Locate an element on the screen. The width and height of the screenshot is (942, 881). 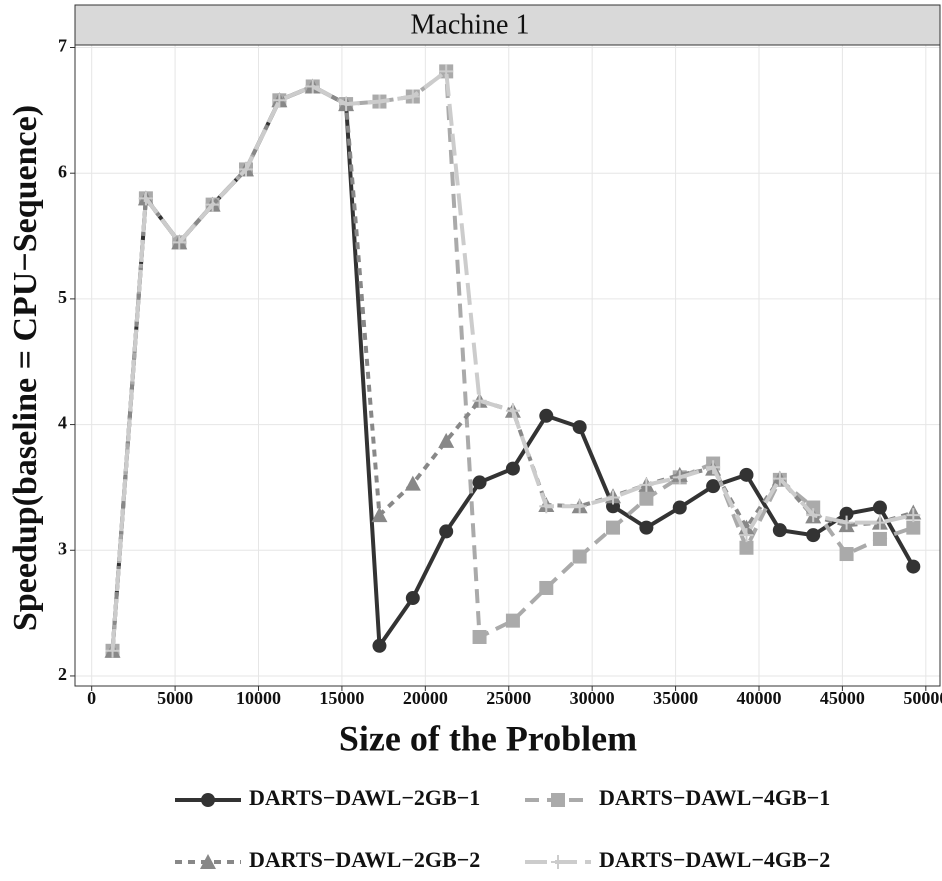
y-tick-label: 2 is located at coordinates (62, 674).